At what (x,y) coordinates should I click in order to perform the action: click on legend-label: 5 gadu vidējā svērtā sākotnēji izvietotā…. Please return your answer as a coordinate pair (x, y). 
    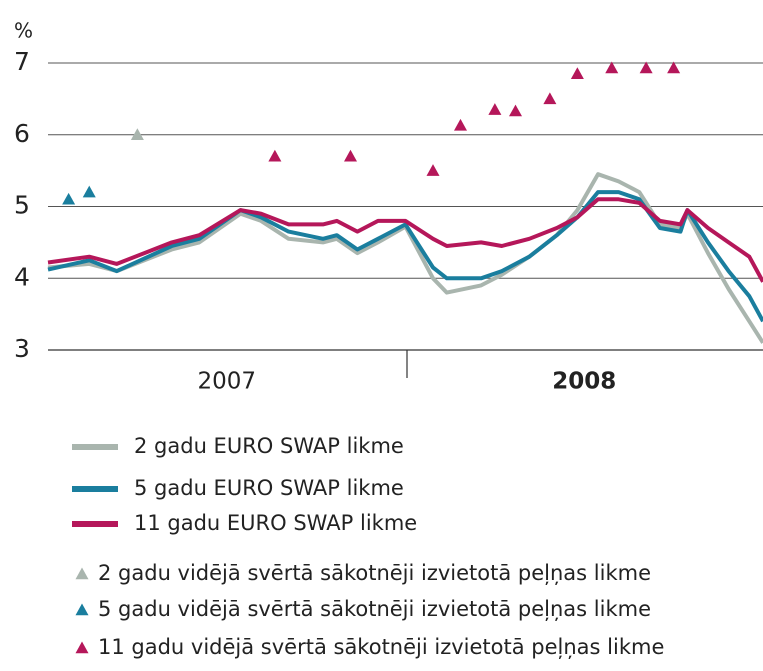
    Looking at the image, I should click on (374, 609).